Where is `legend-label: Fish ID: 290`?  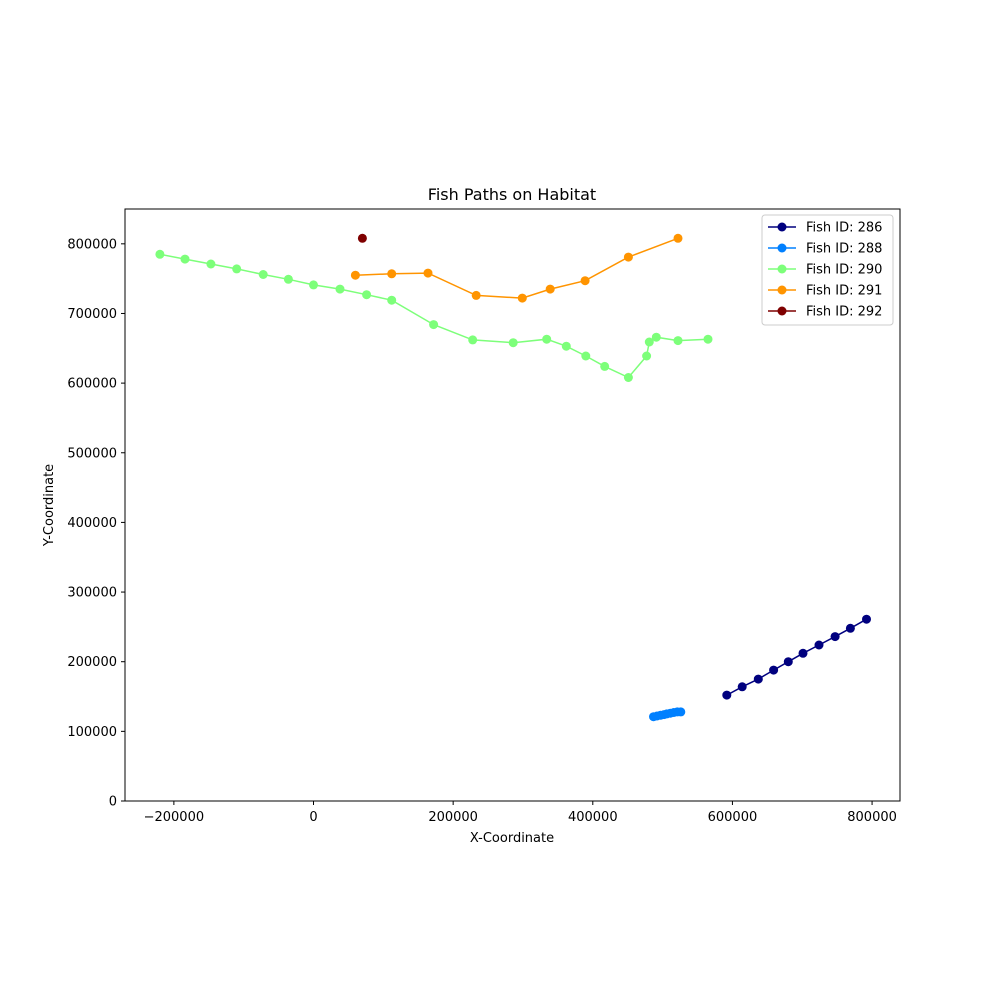
legend-label: Fish ID: 290 is located at coordinates (844, 270).